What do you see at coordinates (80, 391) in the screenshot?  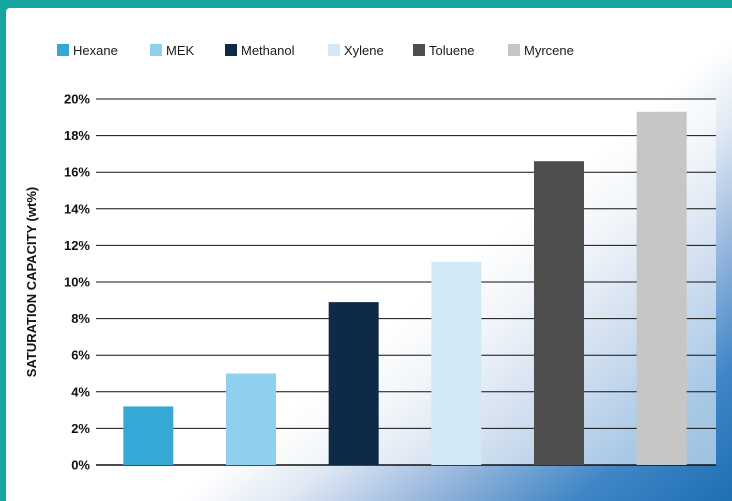 I see `y-tick-label: 4%` at bounding box center [80, 391].